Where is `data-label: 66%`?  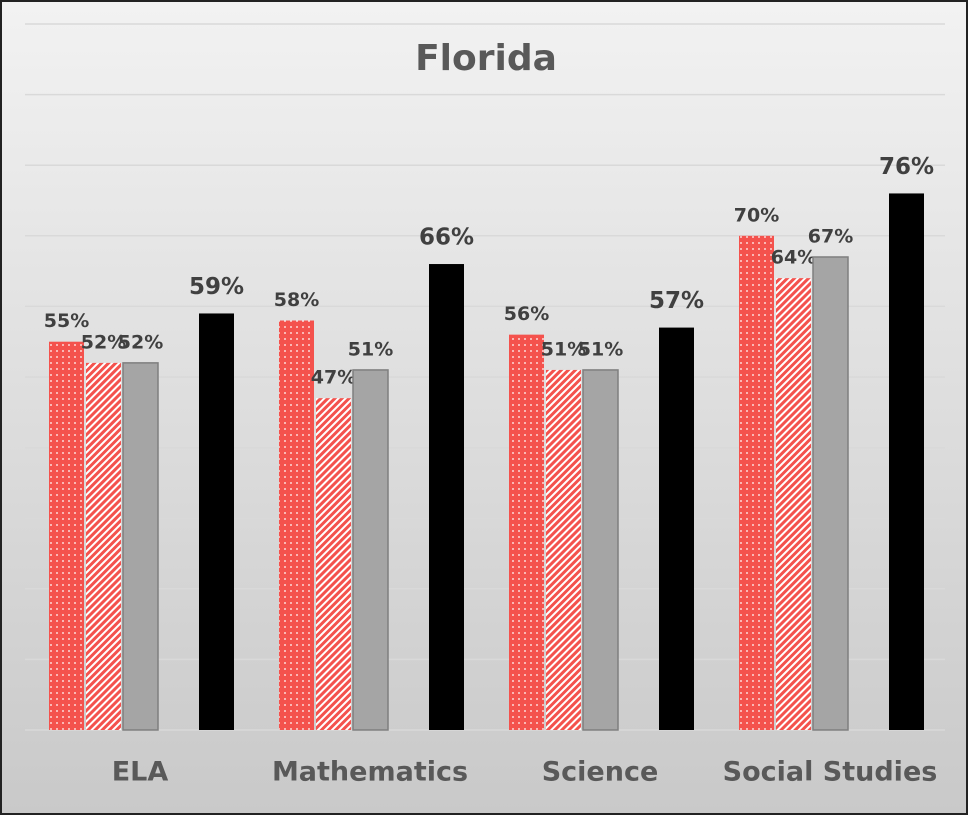 data-label: 66% is located at coordinates (446, 238).